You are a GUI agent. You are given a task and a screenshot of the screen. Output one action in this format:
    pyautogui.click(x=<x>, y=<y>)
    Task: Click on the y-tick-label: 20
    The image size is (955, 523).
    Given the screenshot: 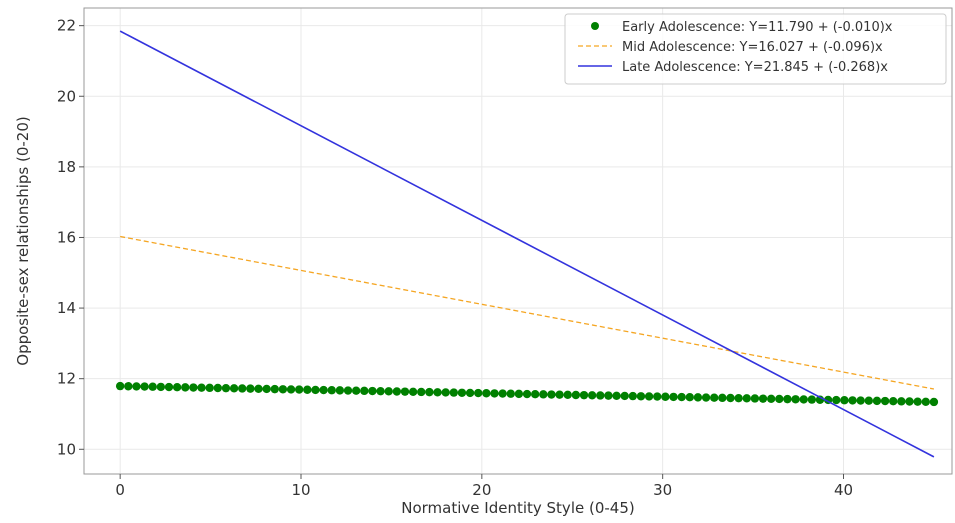 What is the action you would take?
    pyautogui.click(x=66, y=96)
    